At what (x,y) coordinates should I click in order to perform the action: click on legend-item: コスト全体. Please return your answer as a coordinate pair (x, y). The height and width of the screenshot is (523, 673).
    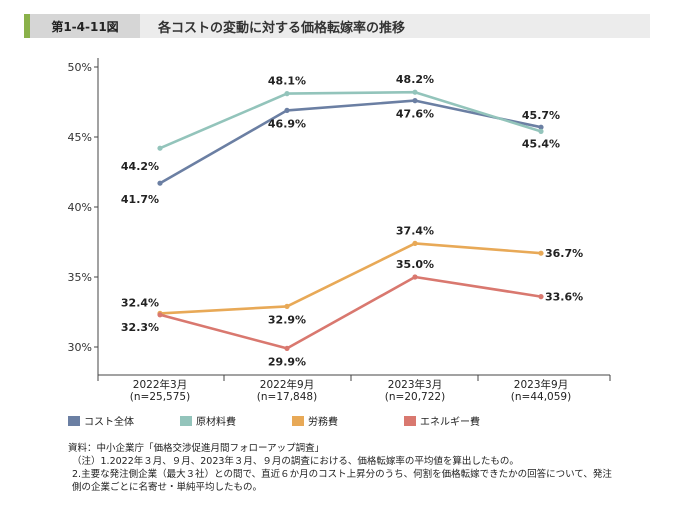
    Looking at the image, I should click on (124, 420).